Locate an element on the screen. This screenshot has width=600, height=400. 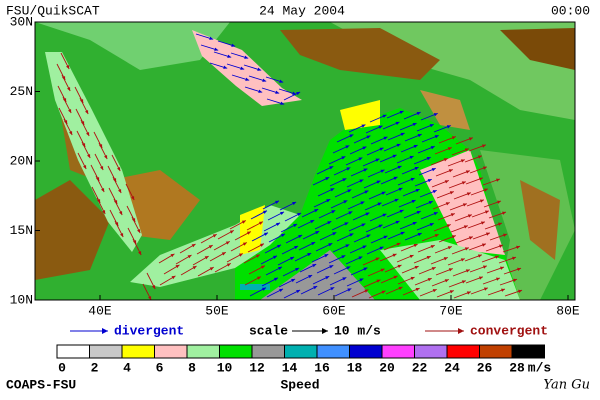
sea-patch is located at coordinates (255, 287).